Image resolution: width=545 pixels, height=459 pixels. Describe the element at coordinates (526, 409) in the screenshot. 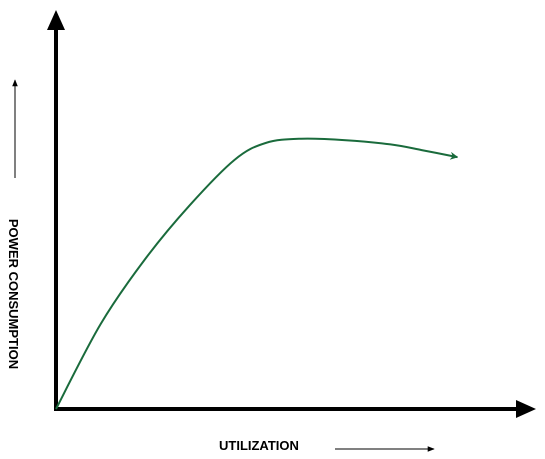

I see `x-axis-arrowhead` at that location.